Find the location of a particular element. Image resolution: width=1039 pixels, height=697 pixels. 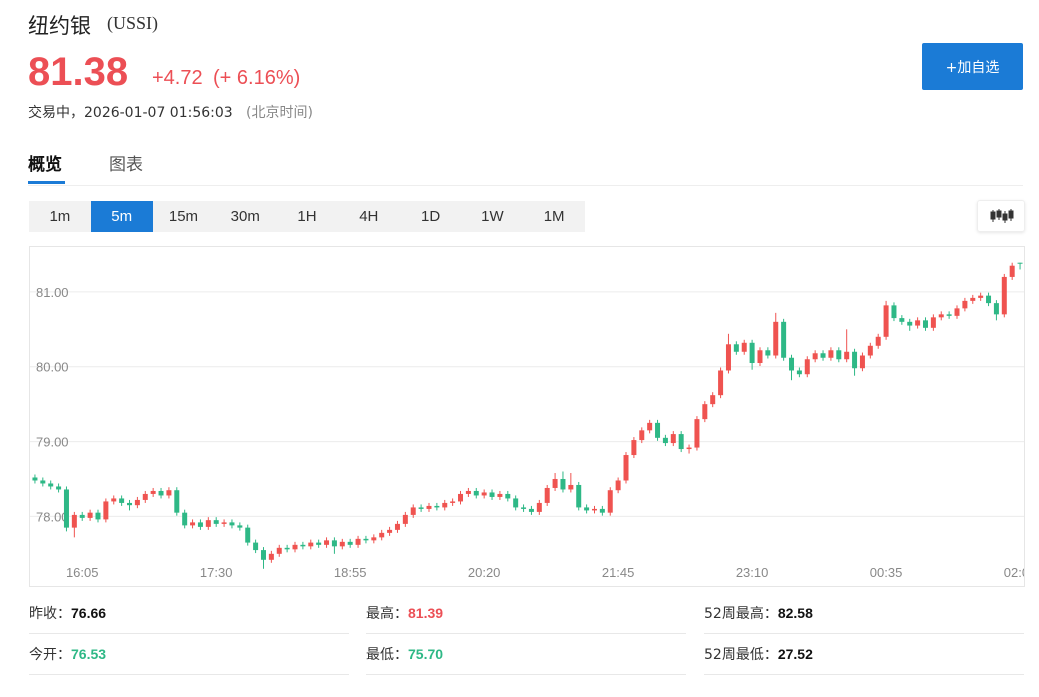

tab: 概览 is located at coordinates (45, 165).